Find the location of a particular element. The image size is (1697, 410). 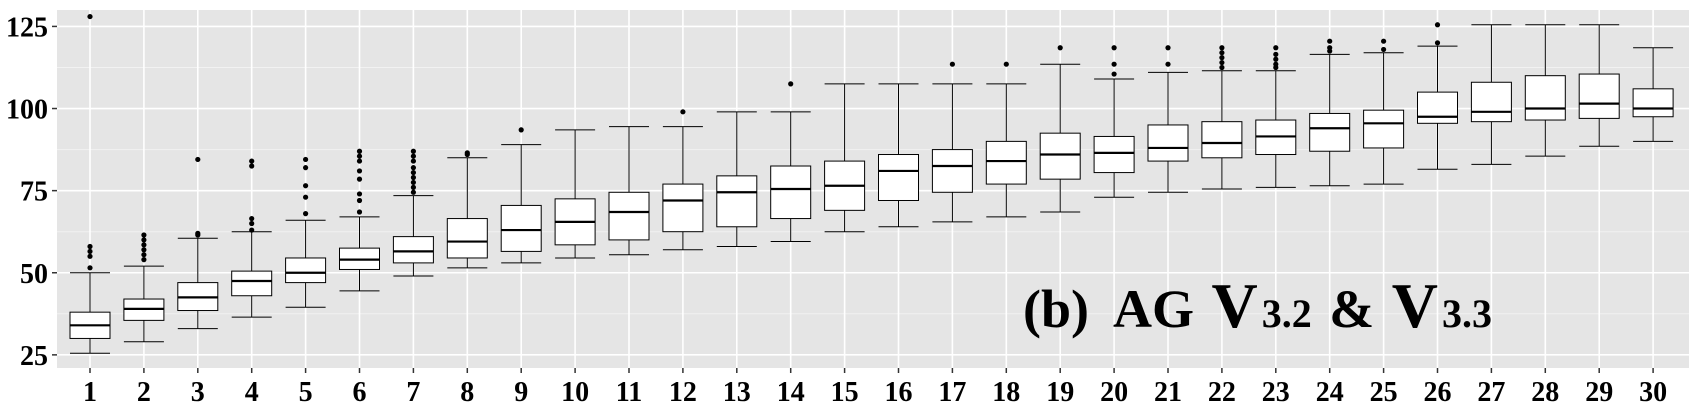

y-tick-label: 125 is located at coordinates (27, 27).